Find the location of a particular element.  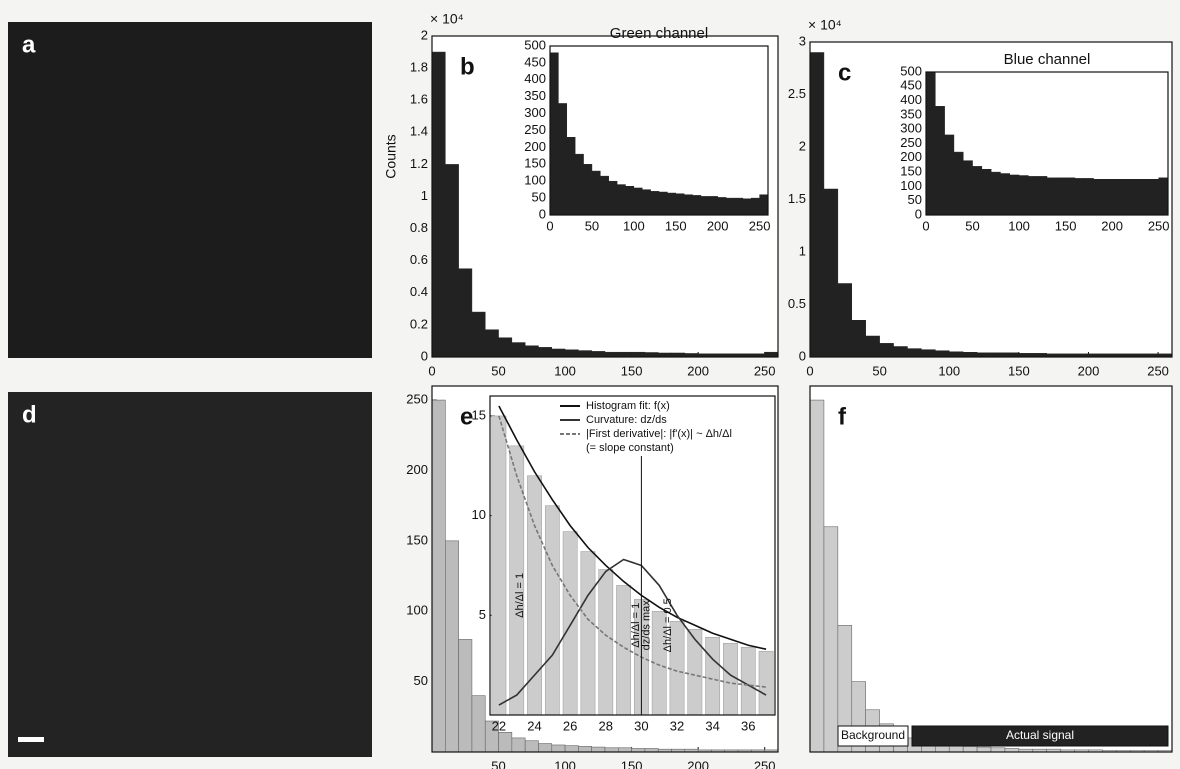

x-tick-label: 250 is located at coordinates (765, 763).